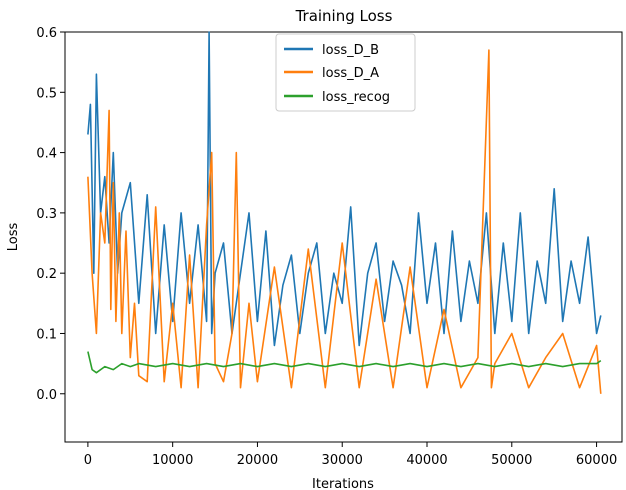 The height and width of the screenshot is (490, 626). I want to click on legend-box, so click(345, 72).